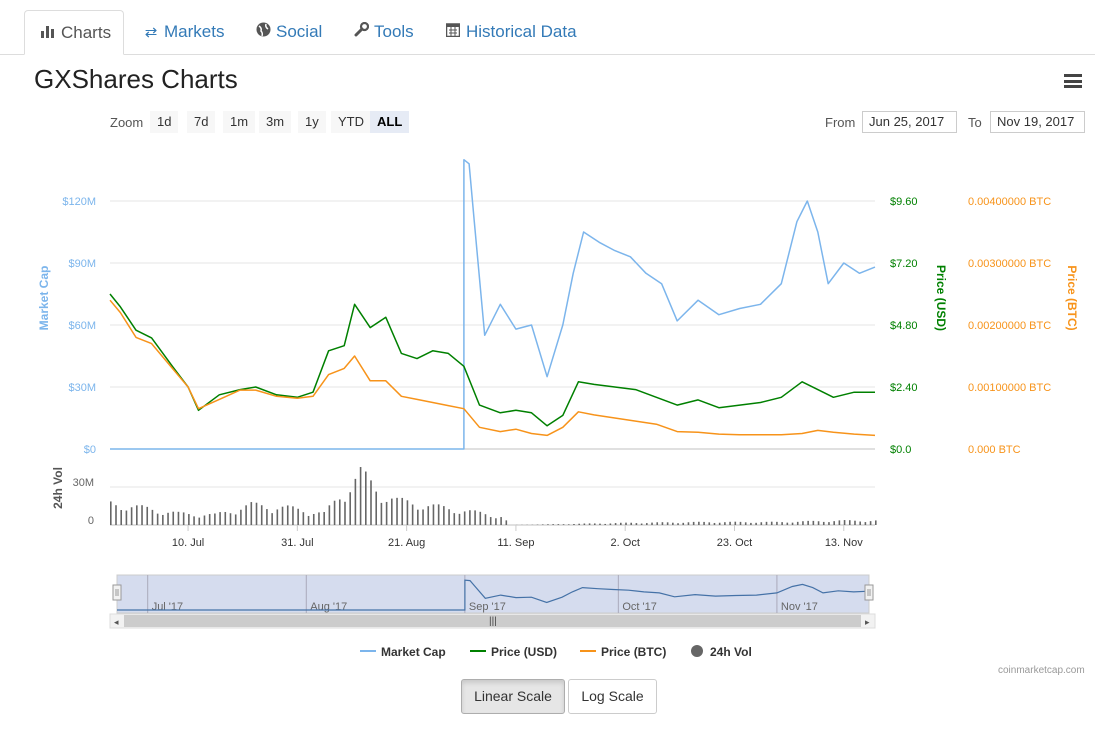 This screenshot has width=1115, height=732. Describe the element at coordinates (79, 202) in the screenshot. I see `y-tick-label: $120M` at that location.